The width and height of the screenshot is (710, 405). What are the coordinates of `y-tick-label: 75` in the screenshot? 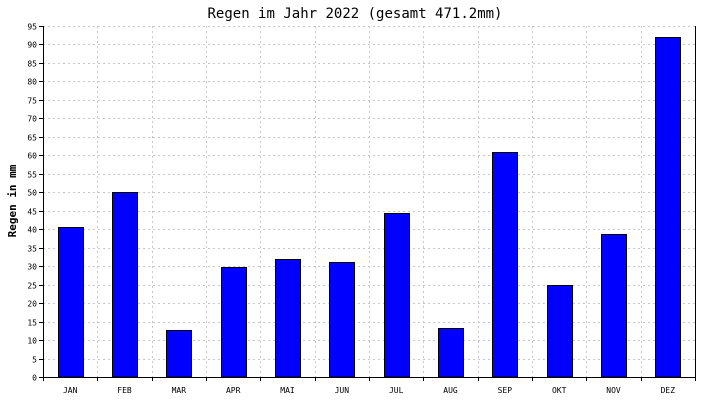 It's located at (32, 101).